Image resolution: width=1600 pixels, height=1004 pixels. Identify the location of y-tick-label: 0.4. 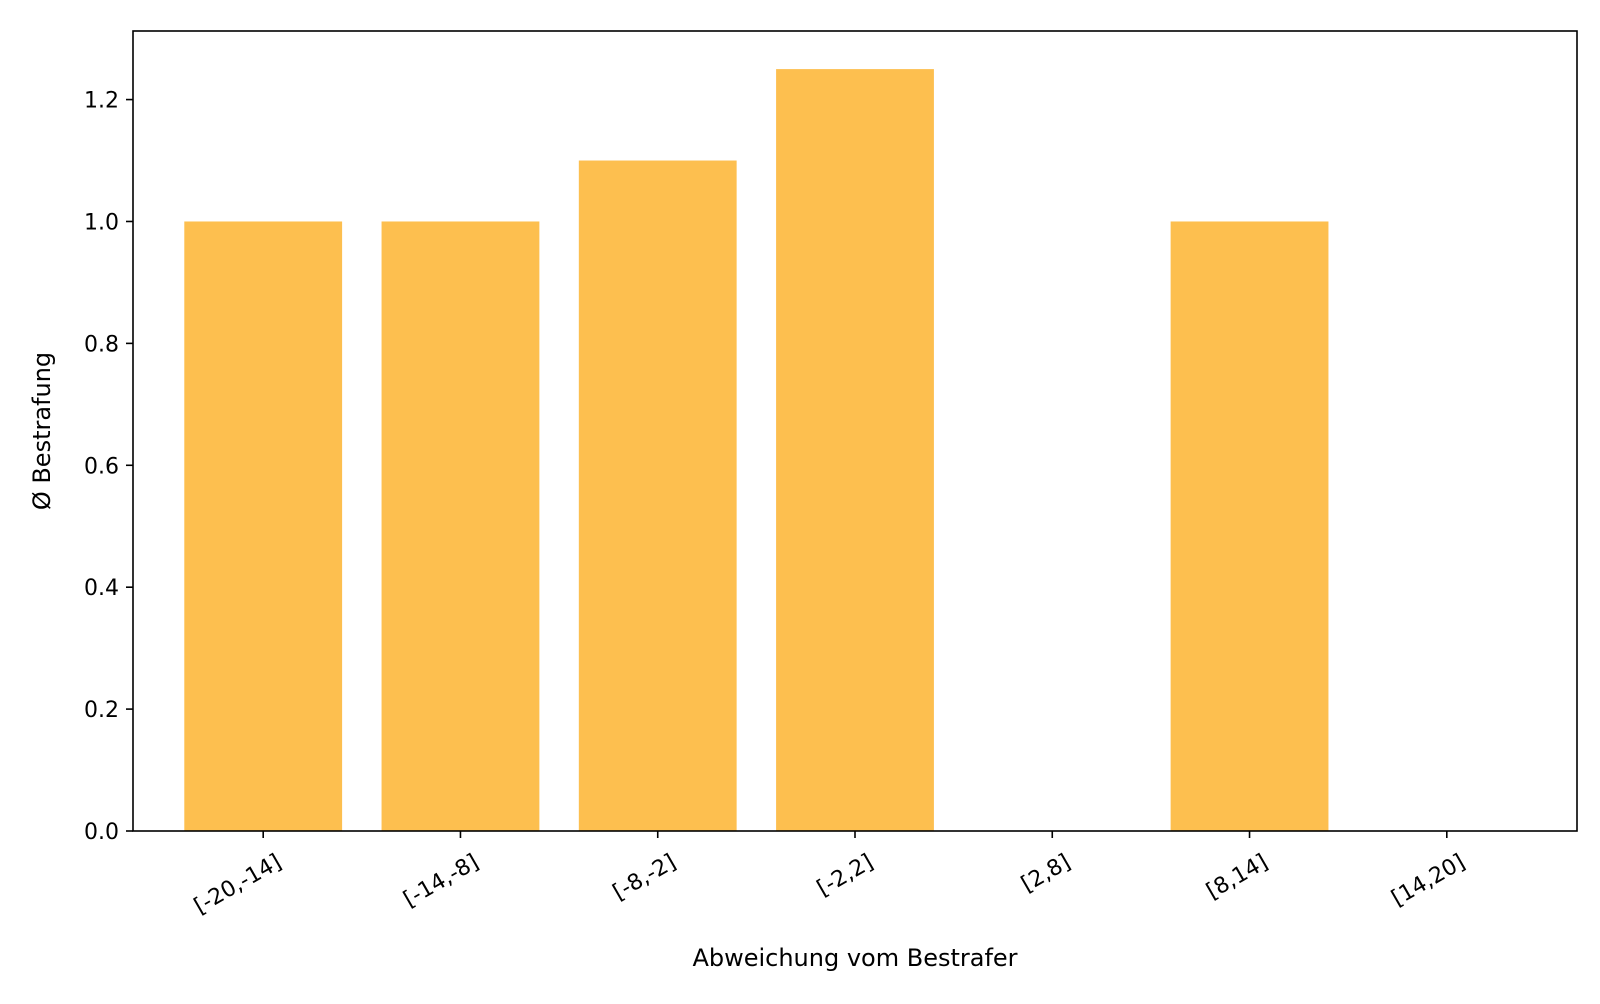
(101, 588).